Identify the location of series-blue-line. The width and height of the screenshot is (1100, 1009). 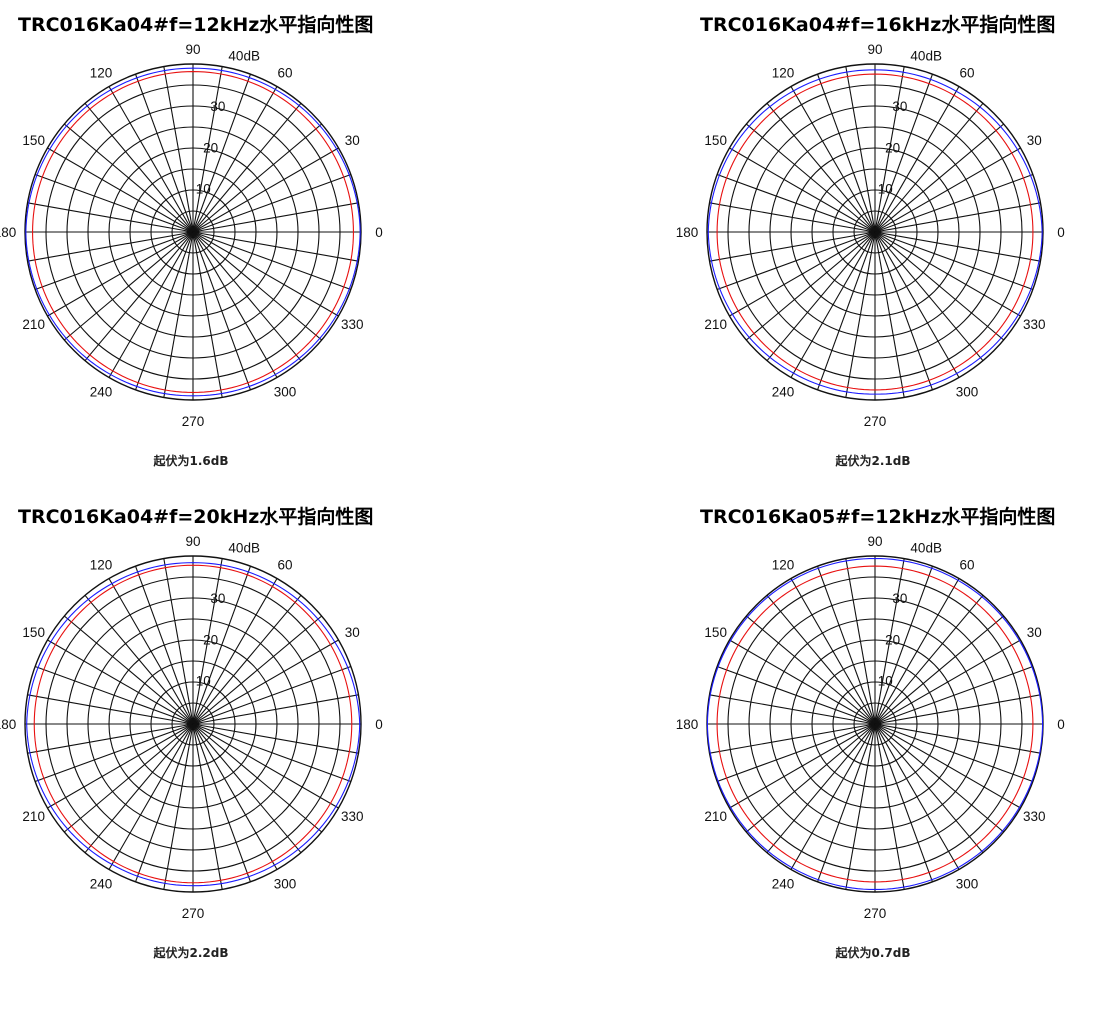
(193, 232).